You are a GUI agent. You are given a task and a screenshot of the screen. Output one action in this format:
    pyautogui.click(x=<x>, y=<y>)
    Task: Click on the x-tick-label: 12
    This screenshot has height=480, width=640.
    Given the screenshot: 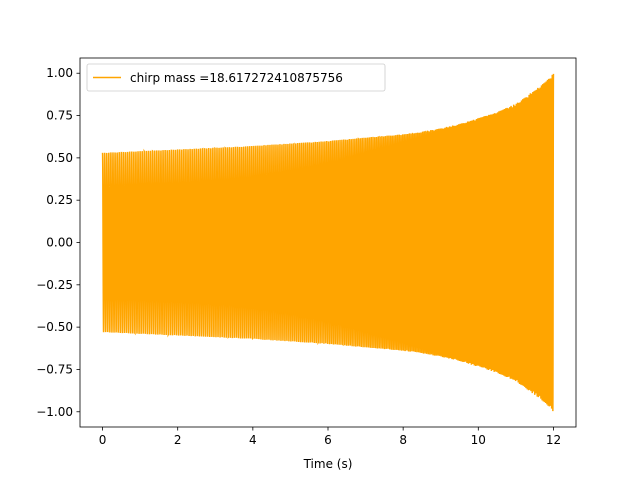 What is the action you would take?
    pyautogui.click(x=553, y=440)
    